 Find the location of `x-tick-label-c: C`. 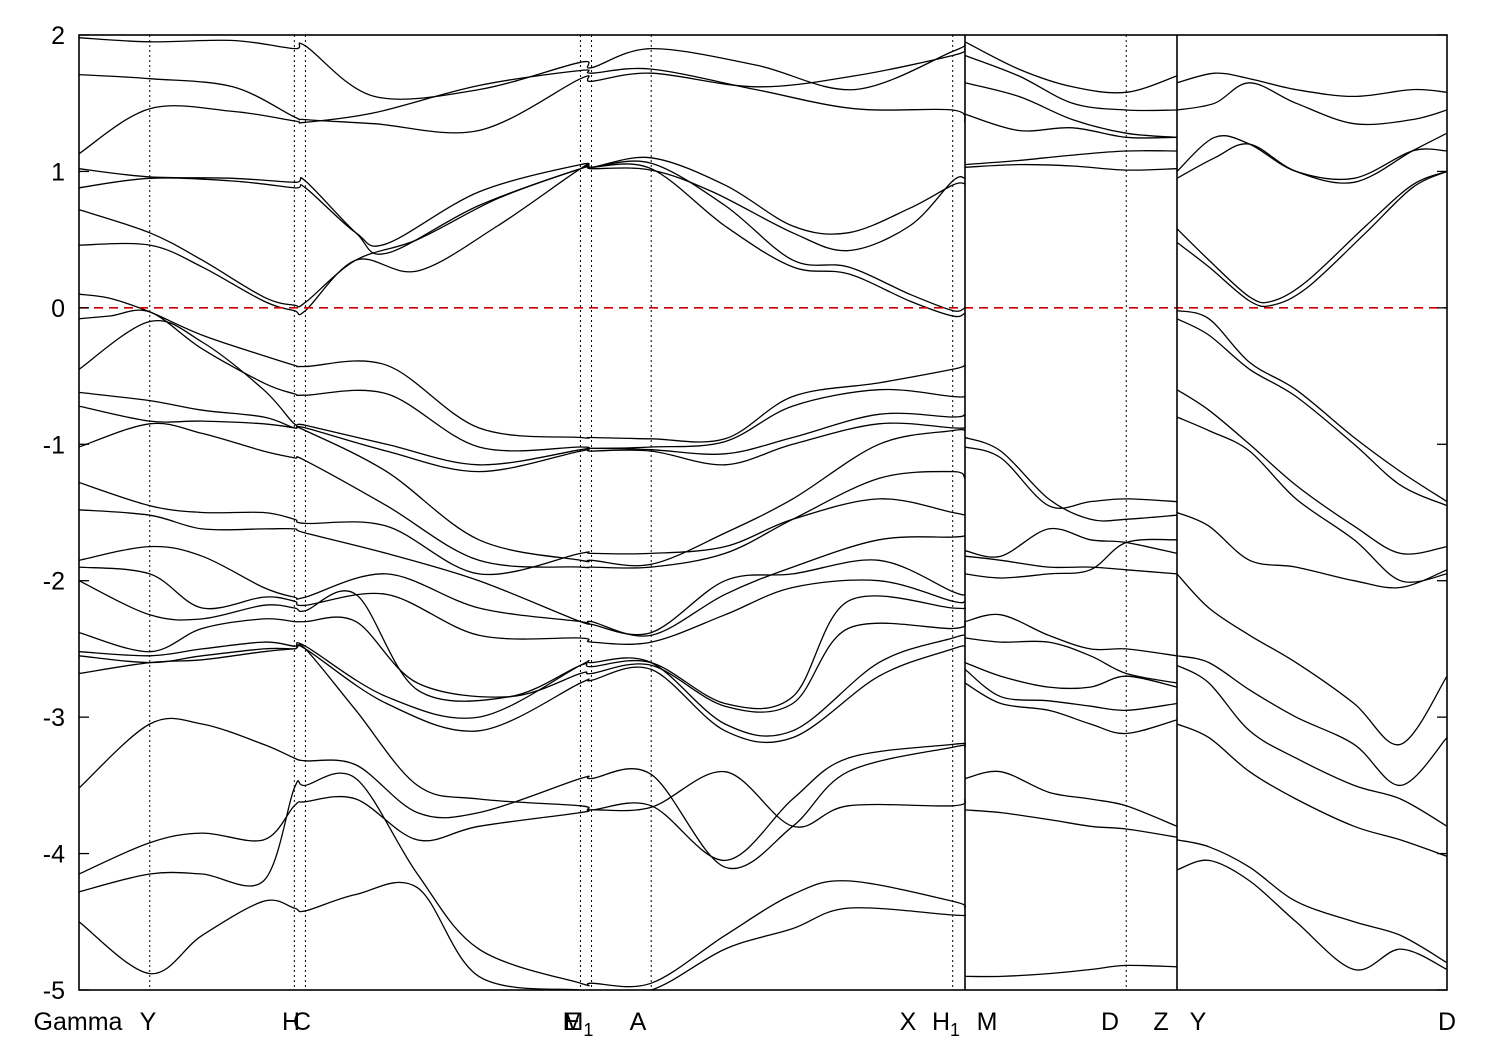

x-tick-label-c: C is located at coordinates (302, 1022).